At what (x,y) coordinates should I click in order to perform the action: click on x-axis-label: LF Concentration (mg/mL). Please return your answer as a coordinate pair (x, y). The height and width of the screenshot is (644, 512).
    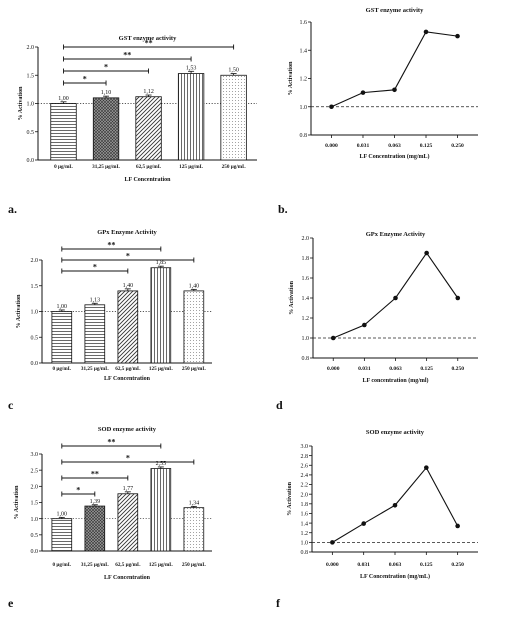
    Looking at the image, I should click on (394, 156).